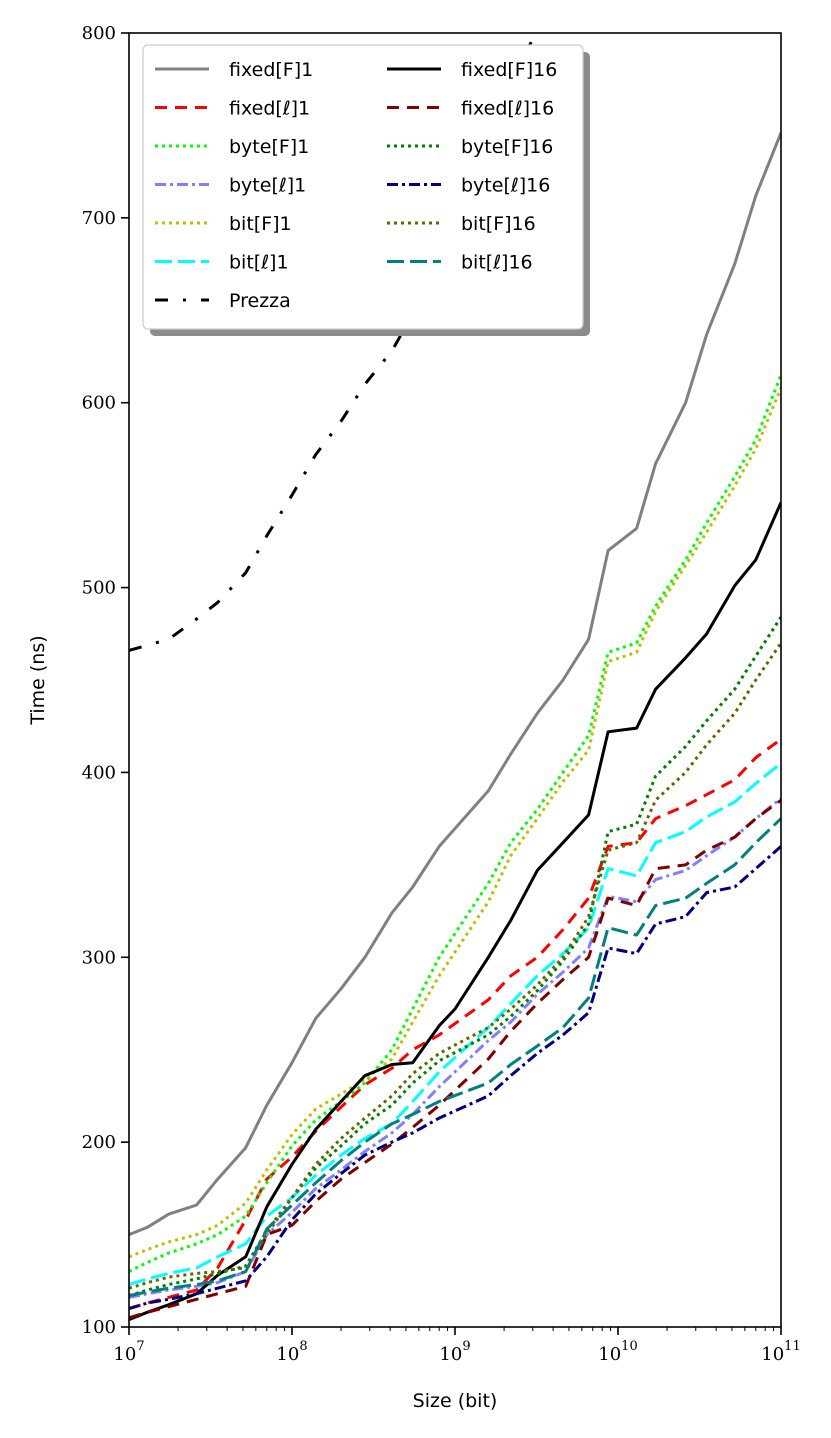  I want to click on y-tick-label-5: 600, so click(99, 403).